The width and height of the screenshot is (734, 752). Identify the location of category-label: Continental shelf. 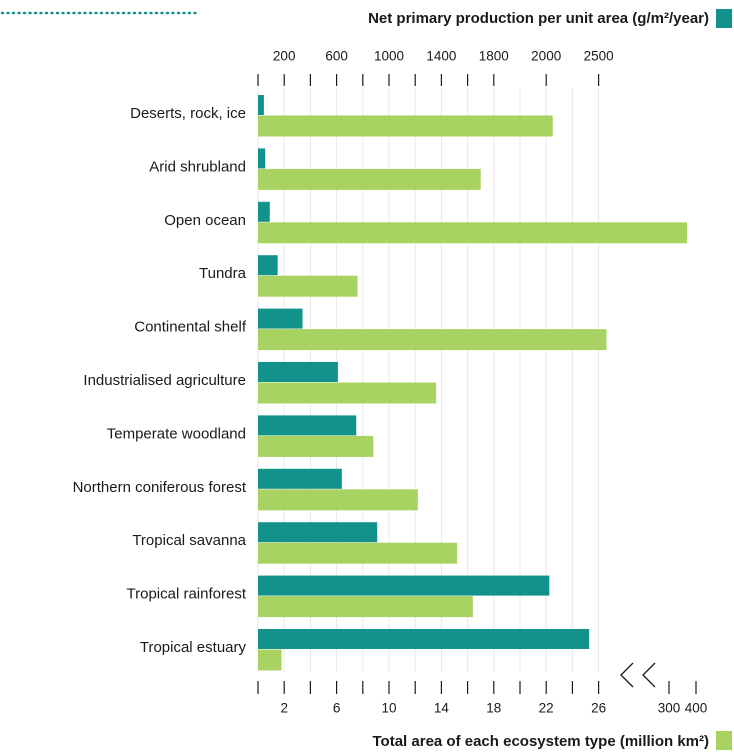
(190, 327).